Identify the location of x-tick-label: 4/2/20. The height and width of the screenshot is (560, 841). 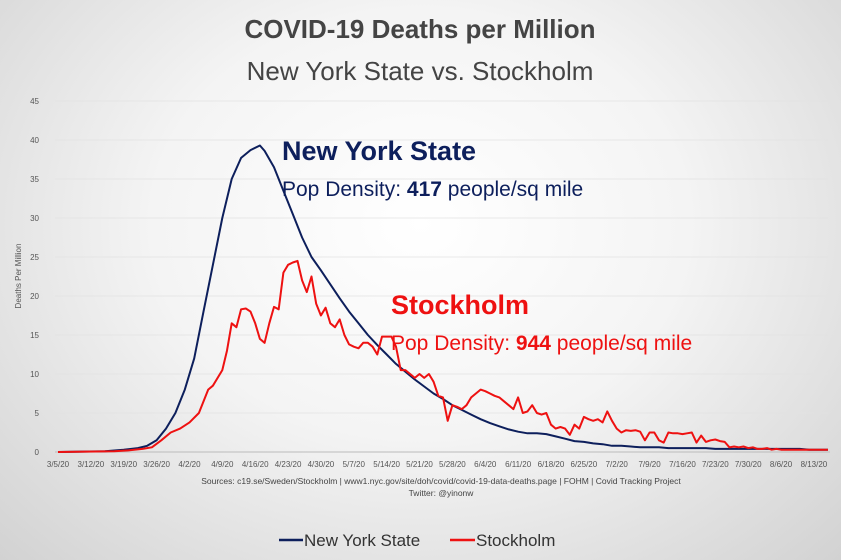
(189, 464).